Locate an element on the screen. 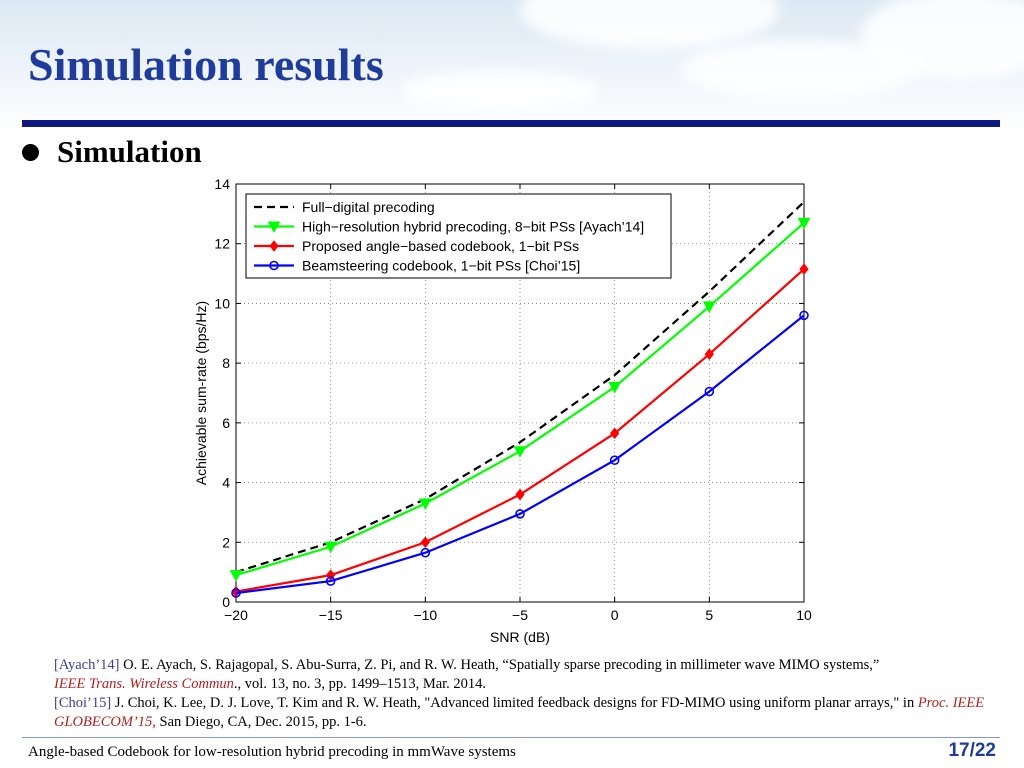 This screenshot has width=1024, height=768. y-tick-label: 0 is located at coordinates (226, 602).